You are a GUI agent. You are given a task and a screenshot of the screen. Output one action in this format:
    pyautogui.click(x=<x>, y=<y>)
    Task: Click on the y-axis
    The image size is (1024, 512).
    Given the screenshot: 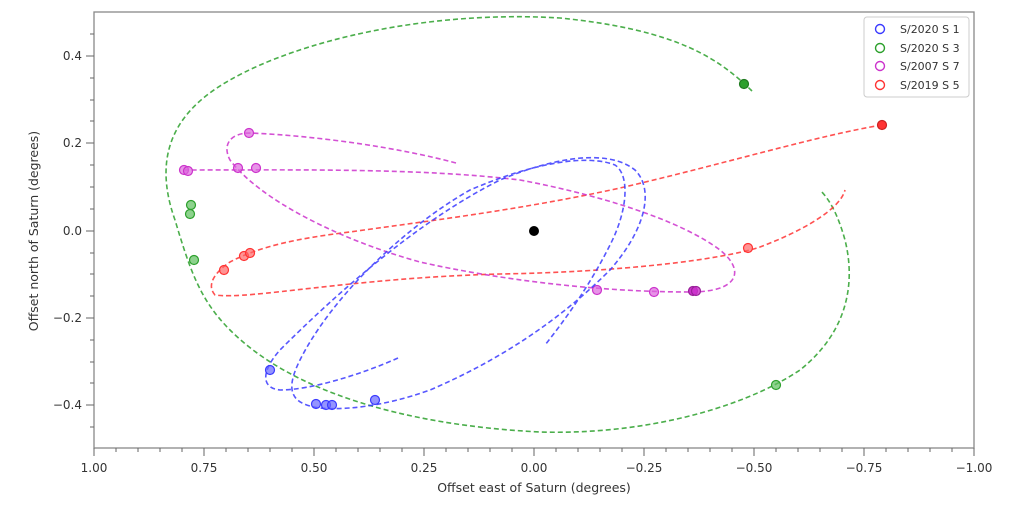 What is the action you would take?
    pyautogui.click(x=90, y=230)
    